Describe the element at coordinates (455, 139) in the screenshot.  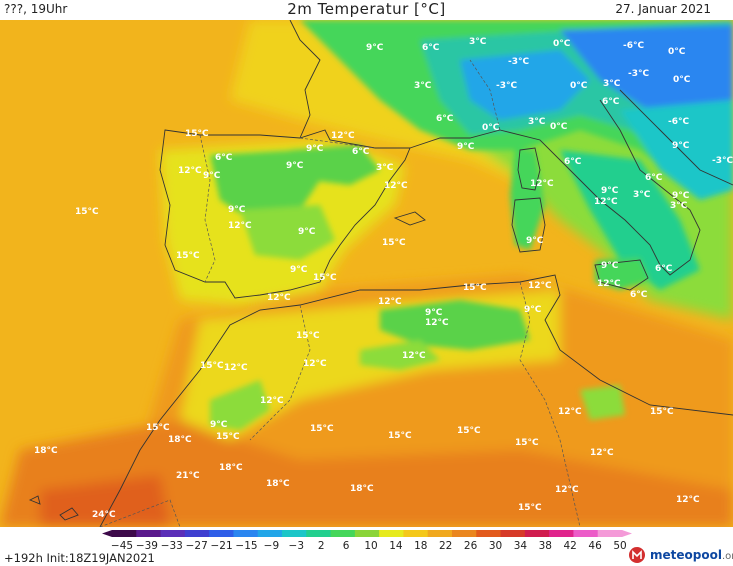
I see `coast-gulf-lion` at that location.